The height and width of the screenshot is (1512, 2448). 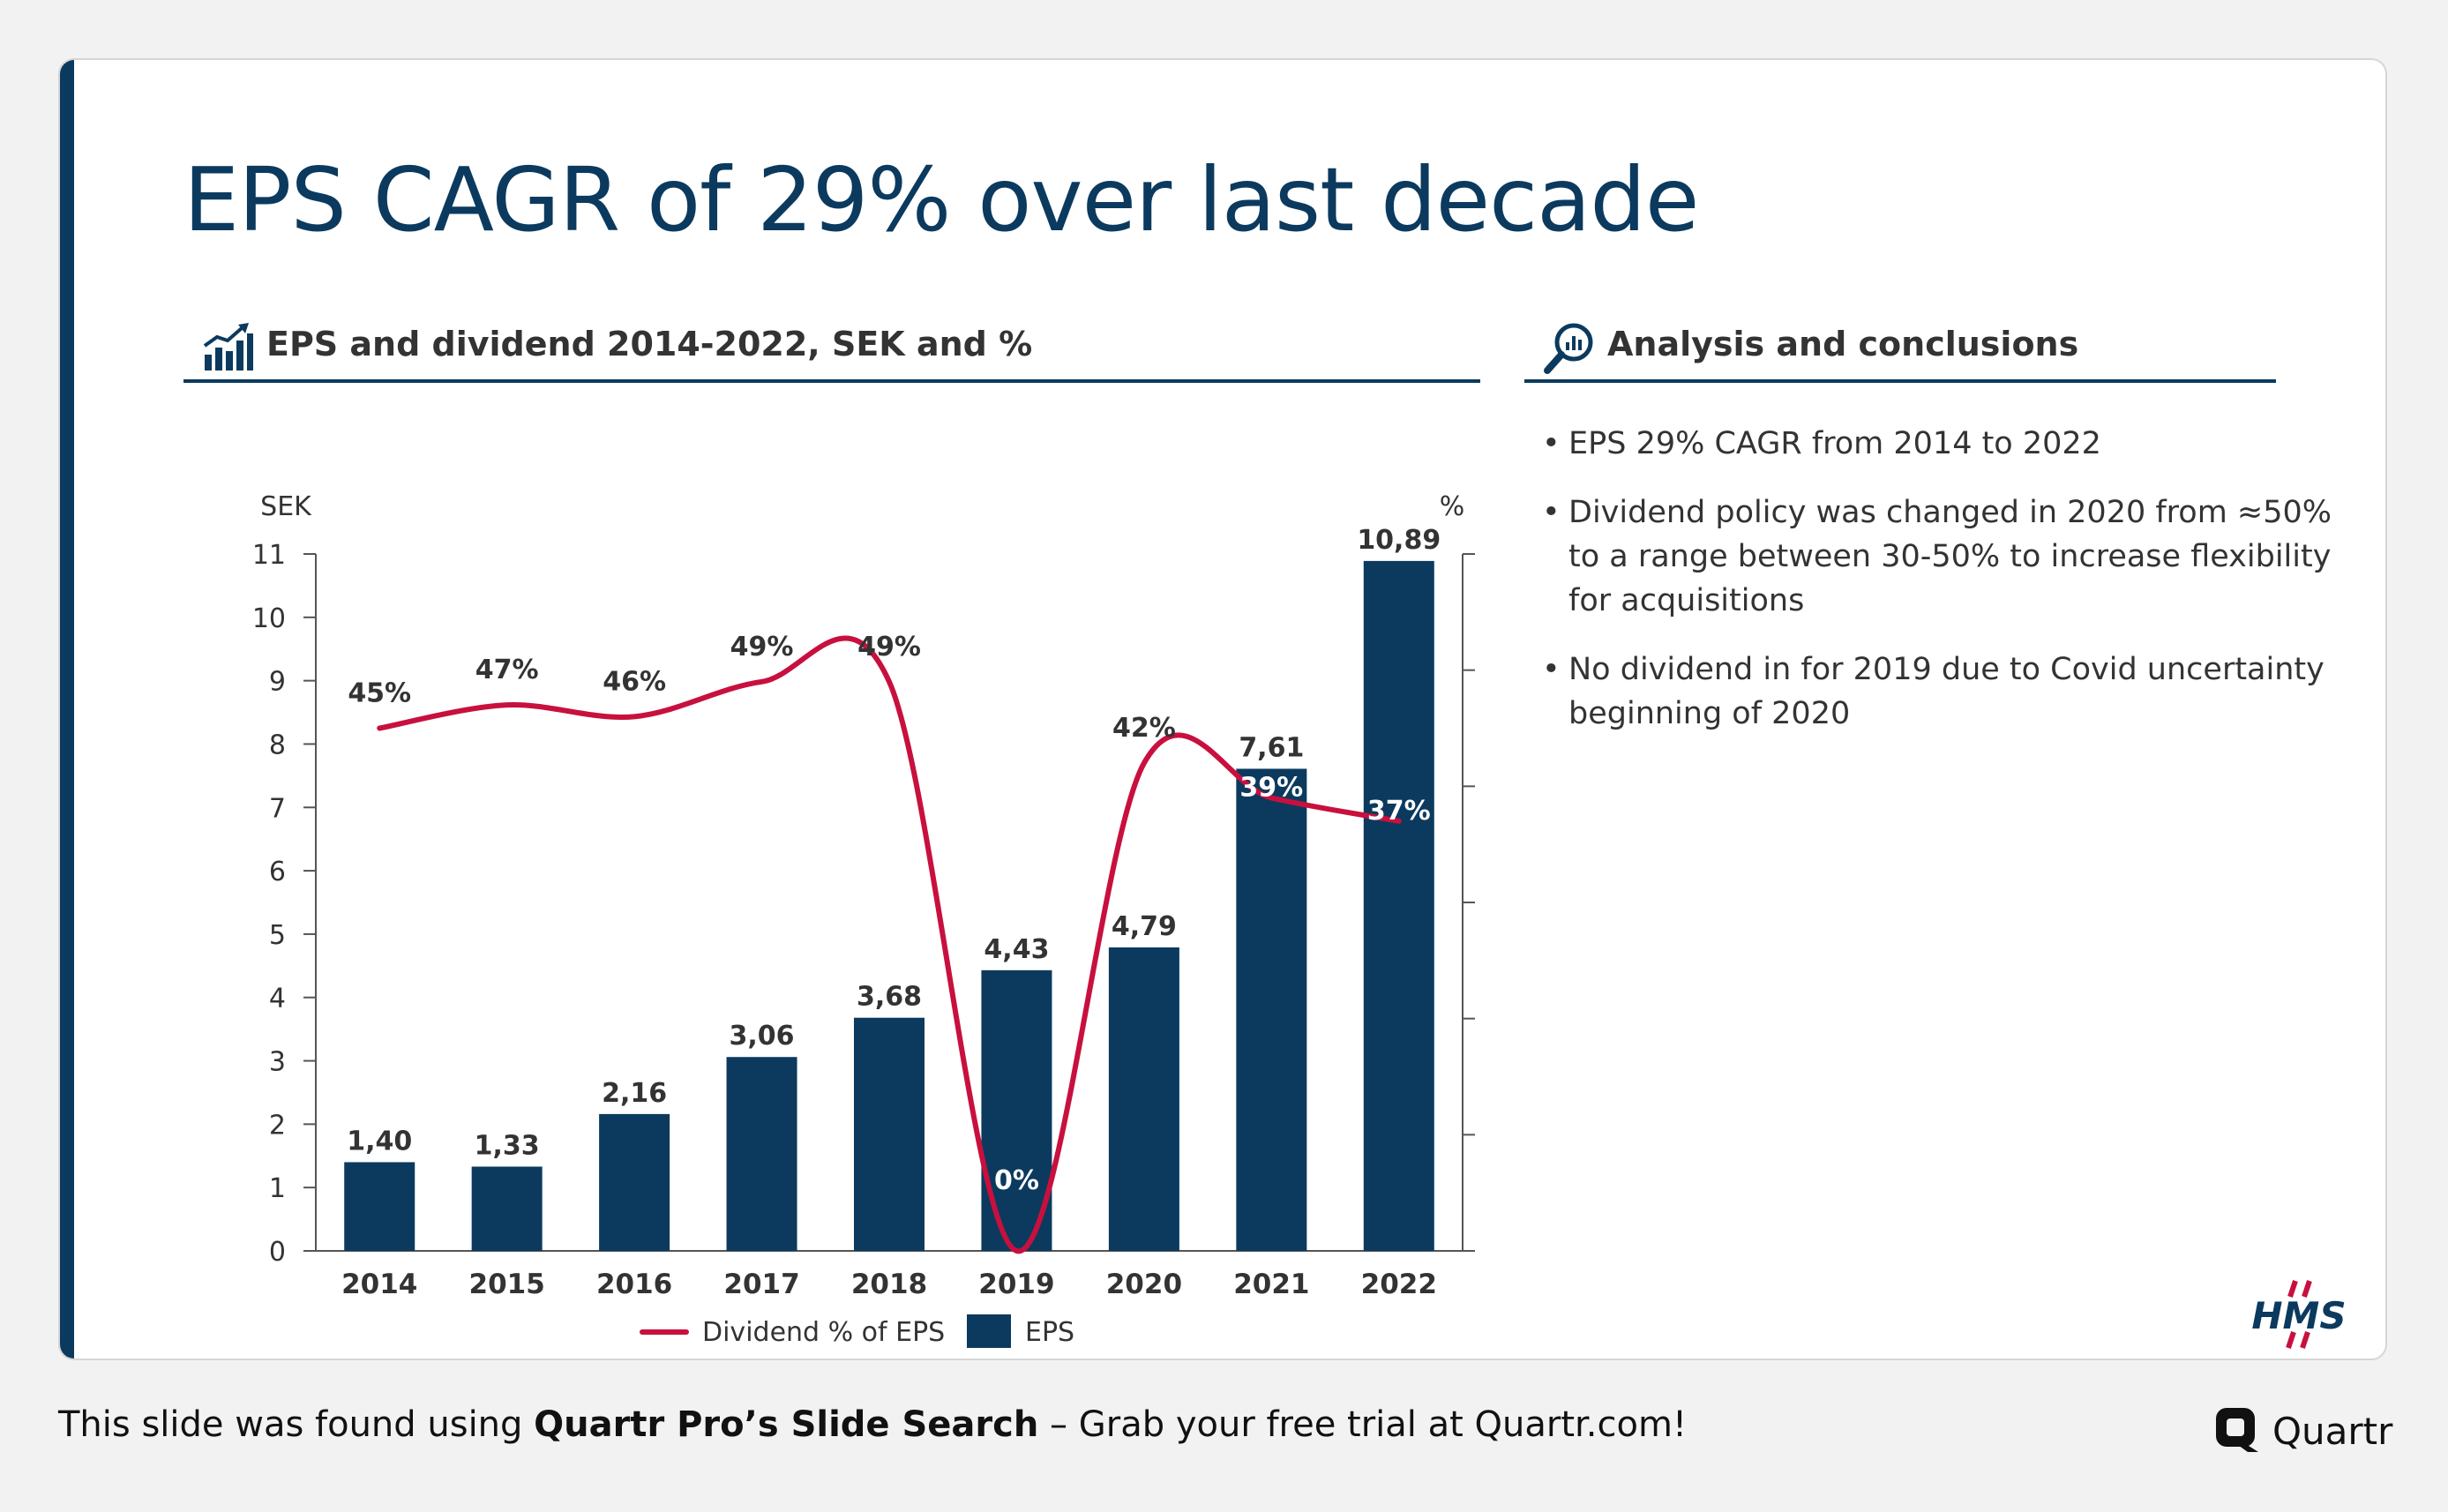 I want to click on dividend-point-label: 47%, so click(x=507, y=670).